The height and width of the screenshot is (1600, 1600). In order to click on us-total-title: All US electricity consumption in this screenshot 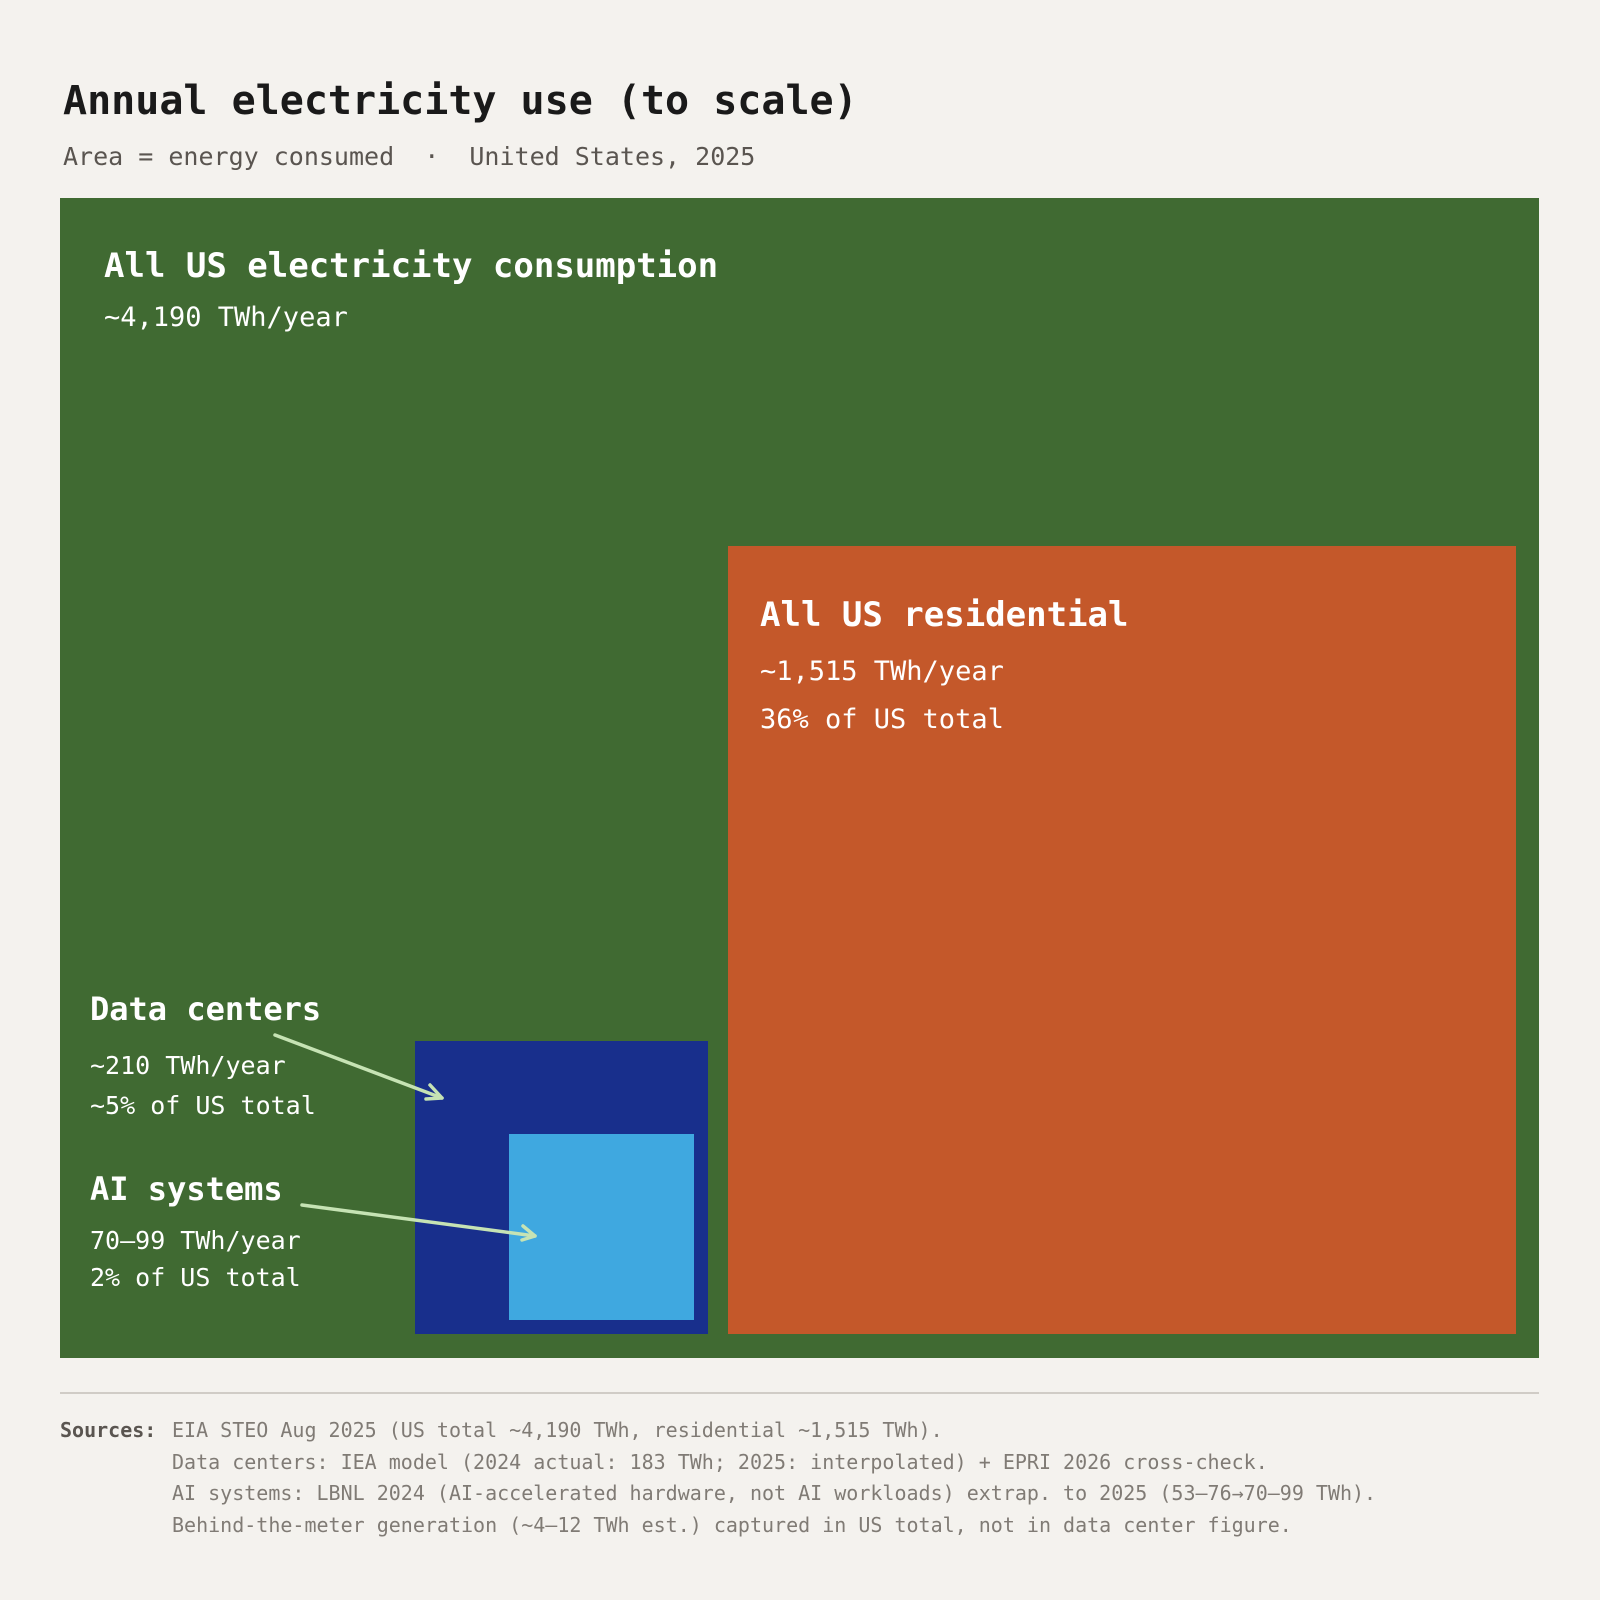, I will do `click(411, 266)`.